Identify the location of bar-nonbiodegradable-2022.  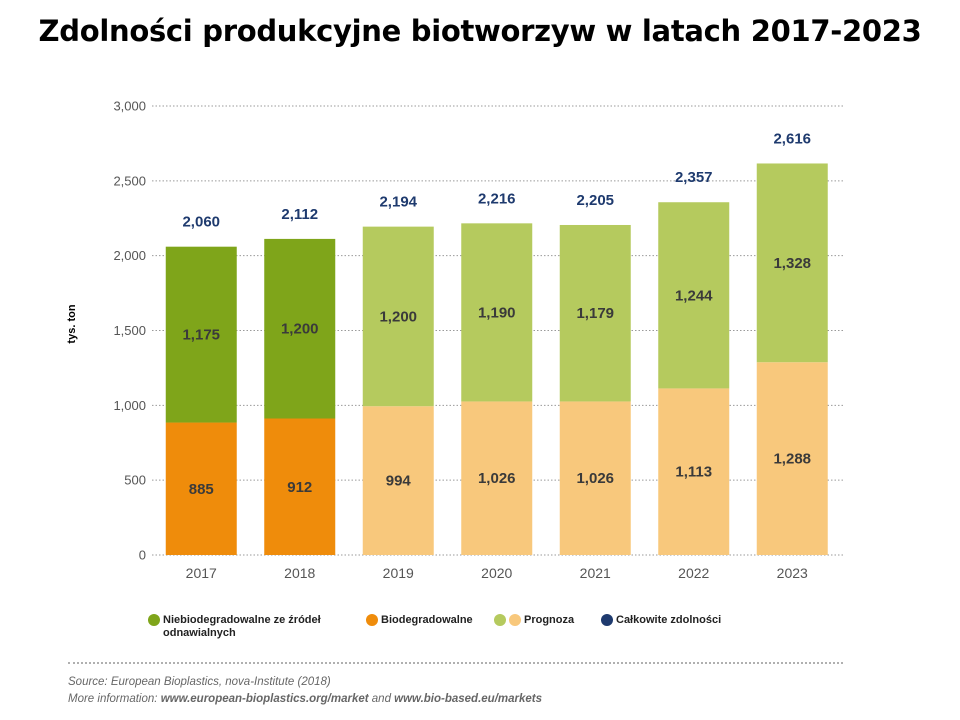
(694, 295).